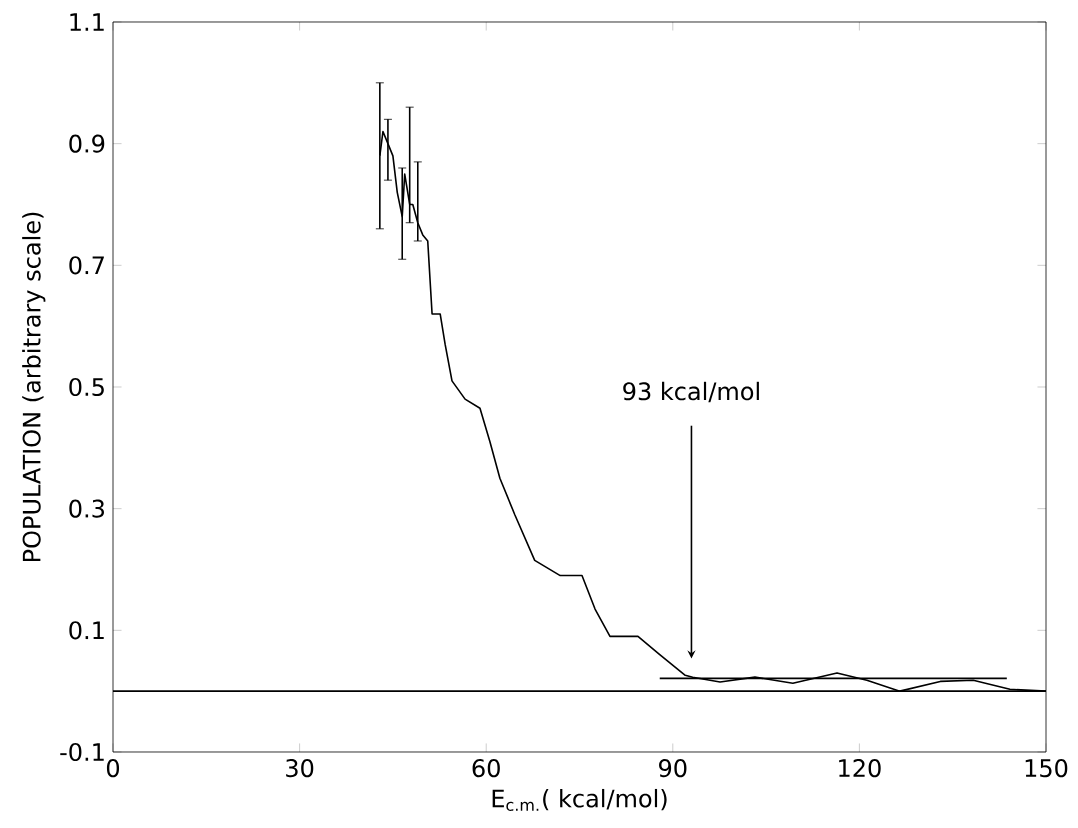 The height and width of the screenshot is (828, 1078). I want to click on y-axis-title: POPULATION (arbitrary scale), so click(34, 387).